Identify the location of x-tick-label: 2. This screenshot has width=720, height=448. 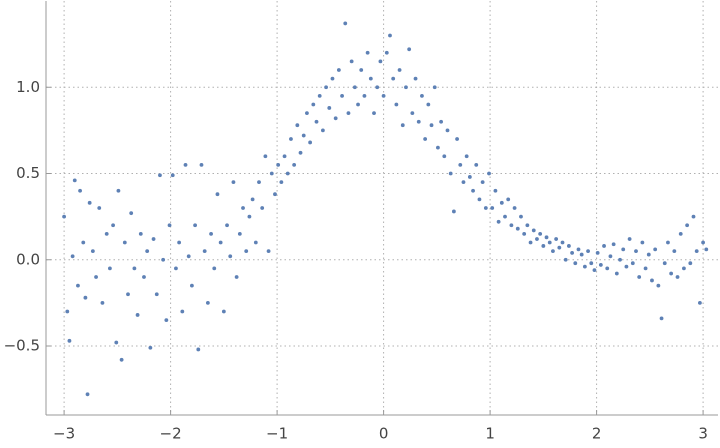
(597, 434).